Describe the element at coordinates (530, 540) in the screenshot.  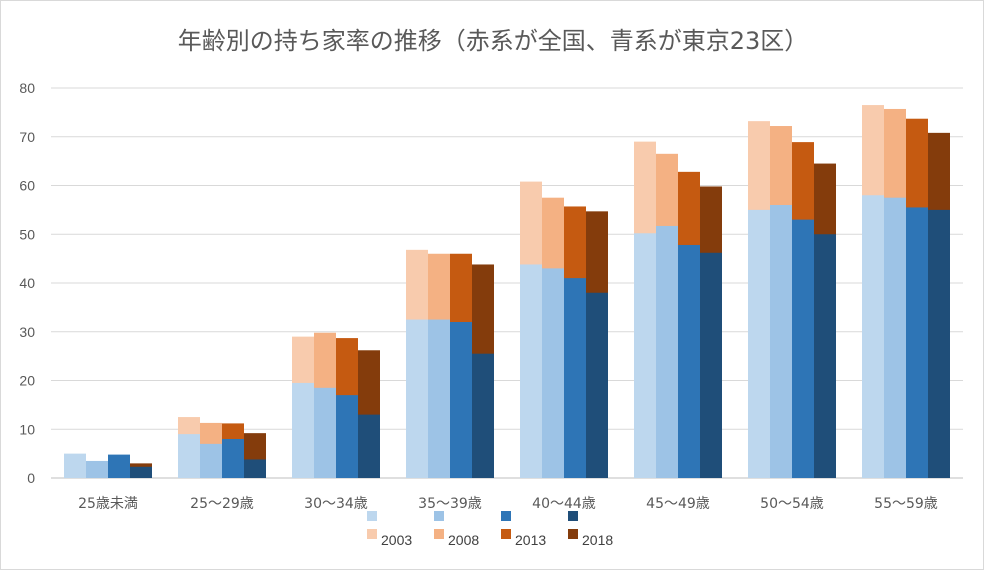
I see `legend-label: 2013` at that location.